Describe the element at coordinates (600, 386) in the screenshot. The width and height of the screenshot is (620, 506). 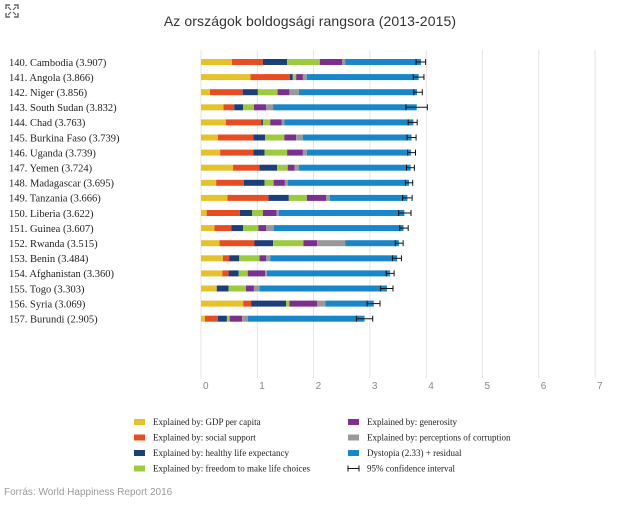
I see `x-tick-label: 7` at that location.